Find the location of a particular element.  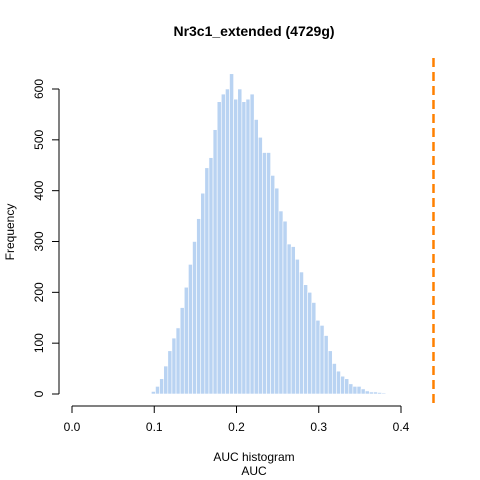

y-axis-label: Frequency is located at coordinates (10, 232).